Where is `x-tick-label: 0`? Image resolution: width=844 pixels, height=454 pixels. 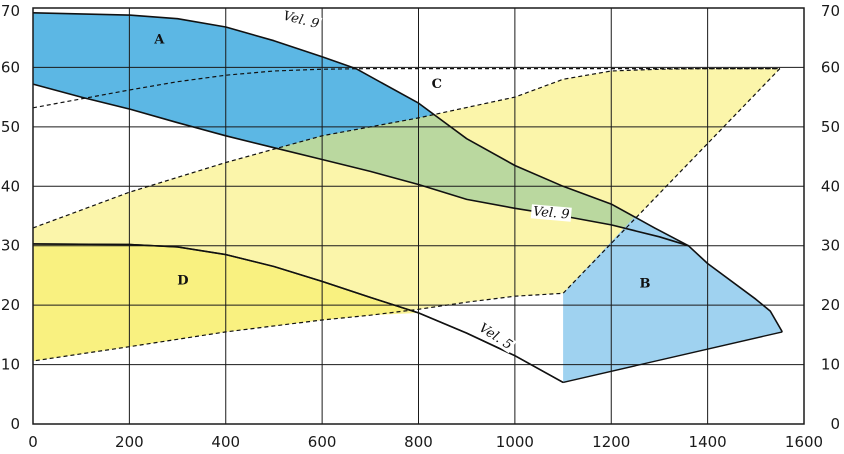 x-tick-label: 0 is located at coordinates (33, 442).